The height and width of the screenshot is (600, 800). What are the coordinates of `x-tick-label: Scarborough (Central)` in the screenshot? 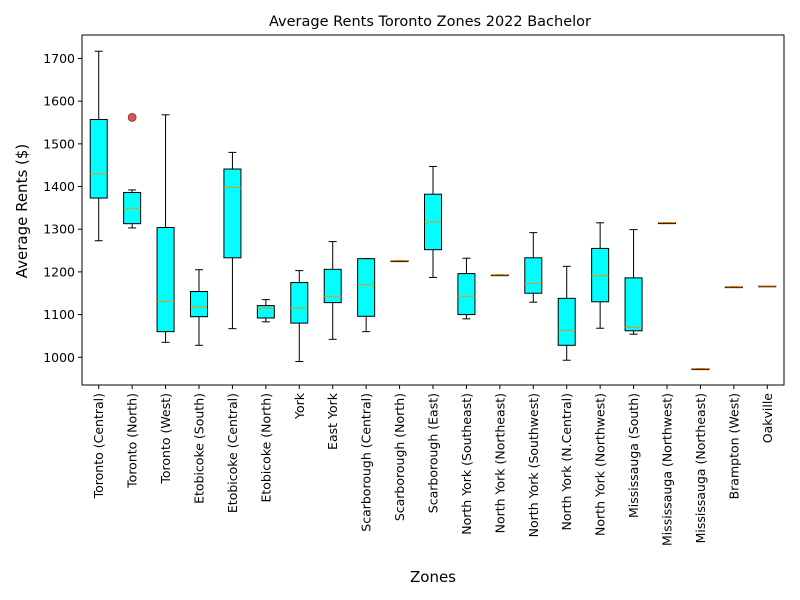 It's located at (366, 462).